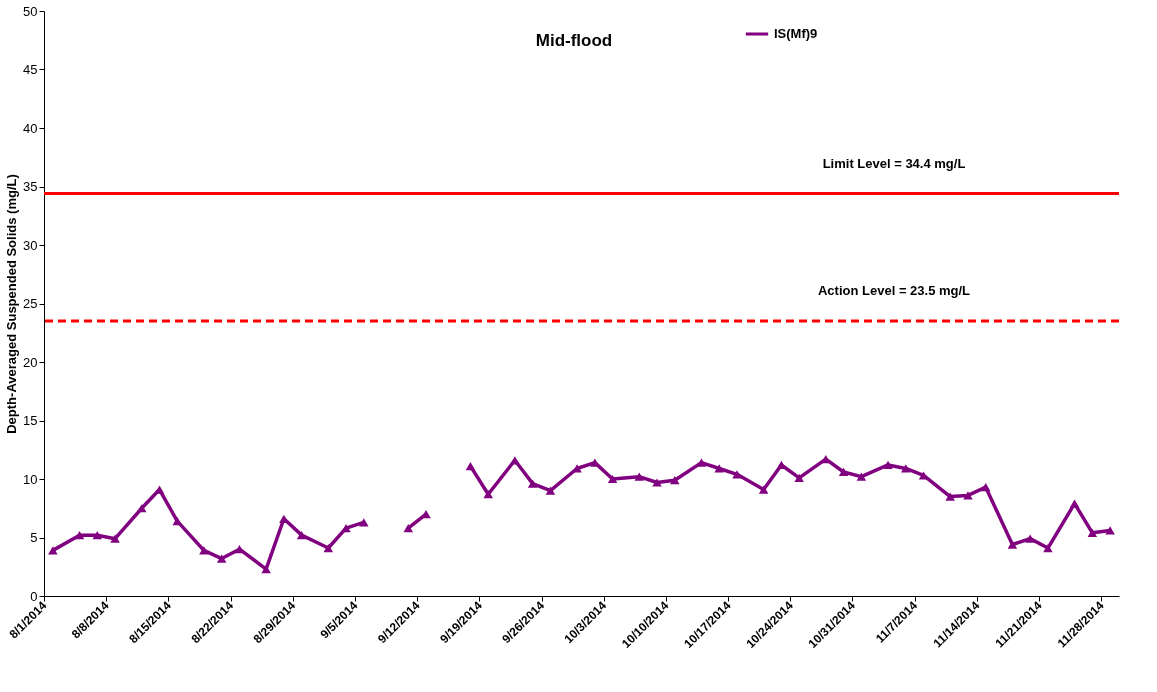 The width and height of the screenshot is (1157, 692). What do you see at coordinates (30, 128) in the screenshot?
I see `y-tick-label: 40` at bounding box center [30, 128].